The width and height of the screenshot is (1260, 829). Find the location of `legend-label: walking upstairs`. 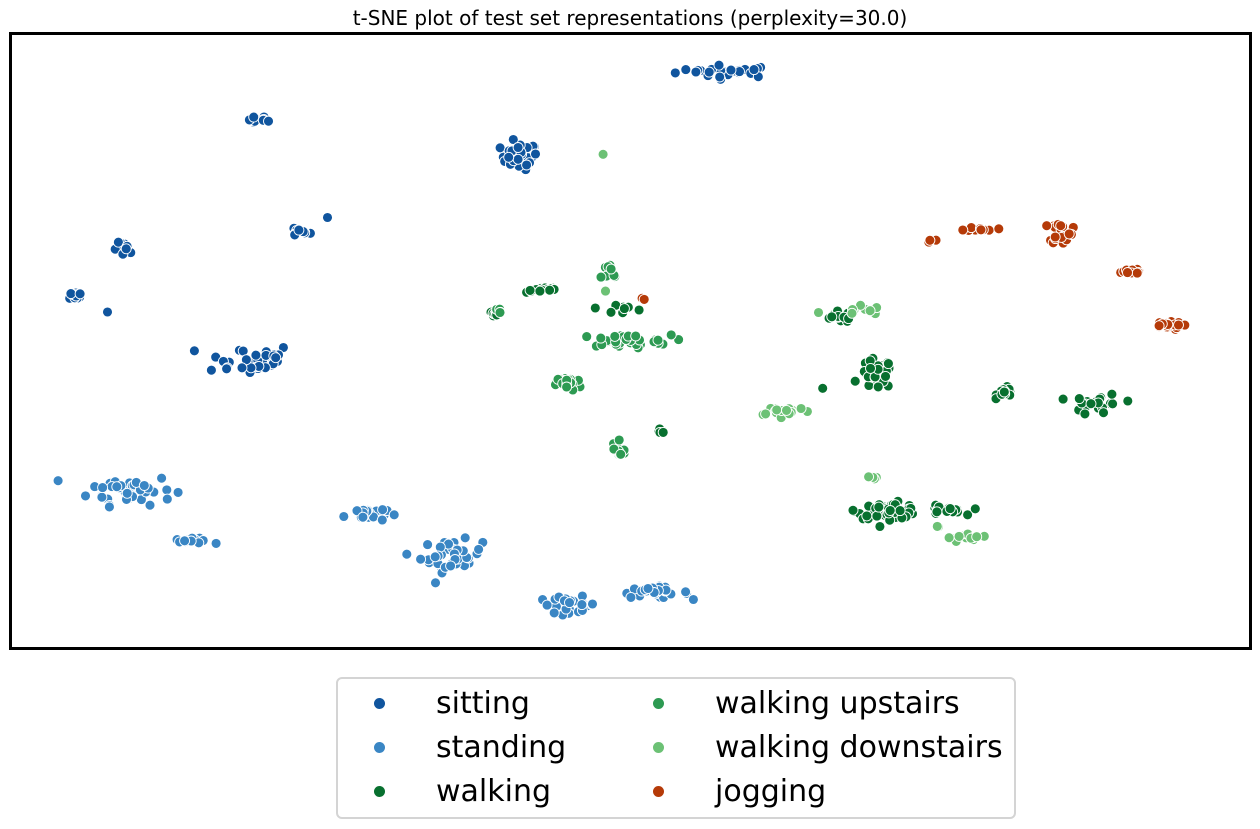

legend-label: walking upstairs is located at coordinates (837, 703).